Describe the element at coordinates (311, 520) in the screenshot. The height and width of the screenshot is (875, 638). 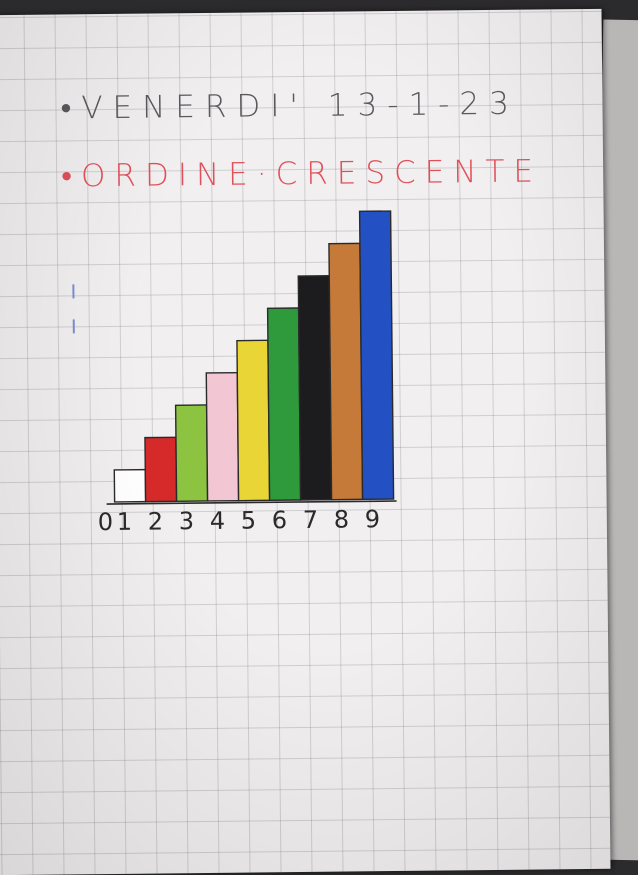
I see `tick-label: 7` at that location.